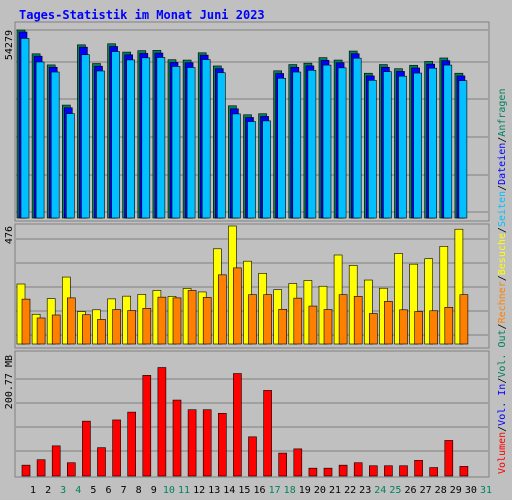 Image resolution: width=512 pixels, height=500 pixels. Describe the element at coordinates (395, 490) in the screenshot. I see `x-tick-label-day-25: 25` at that location.